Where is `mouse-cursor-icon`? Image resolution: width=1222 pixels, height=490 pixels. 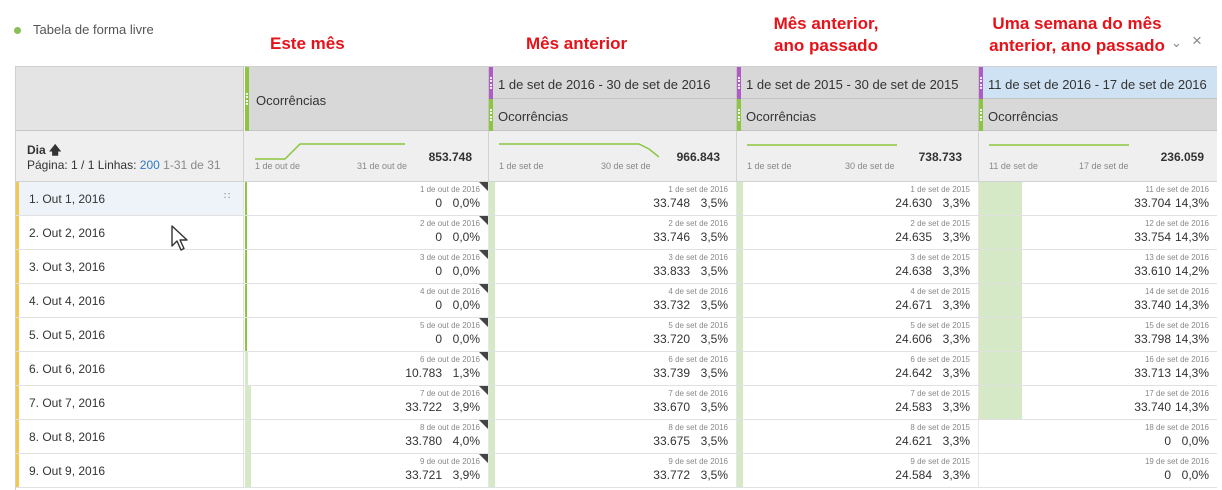 mouse-cursor-icon is located at coordinates (179, 238).